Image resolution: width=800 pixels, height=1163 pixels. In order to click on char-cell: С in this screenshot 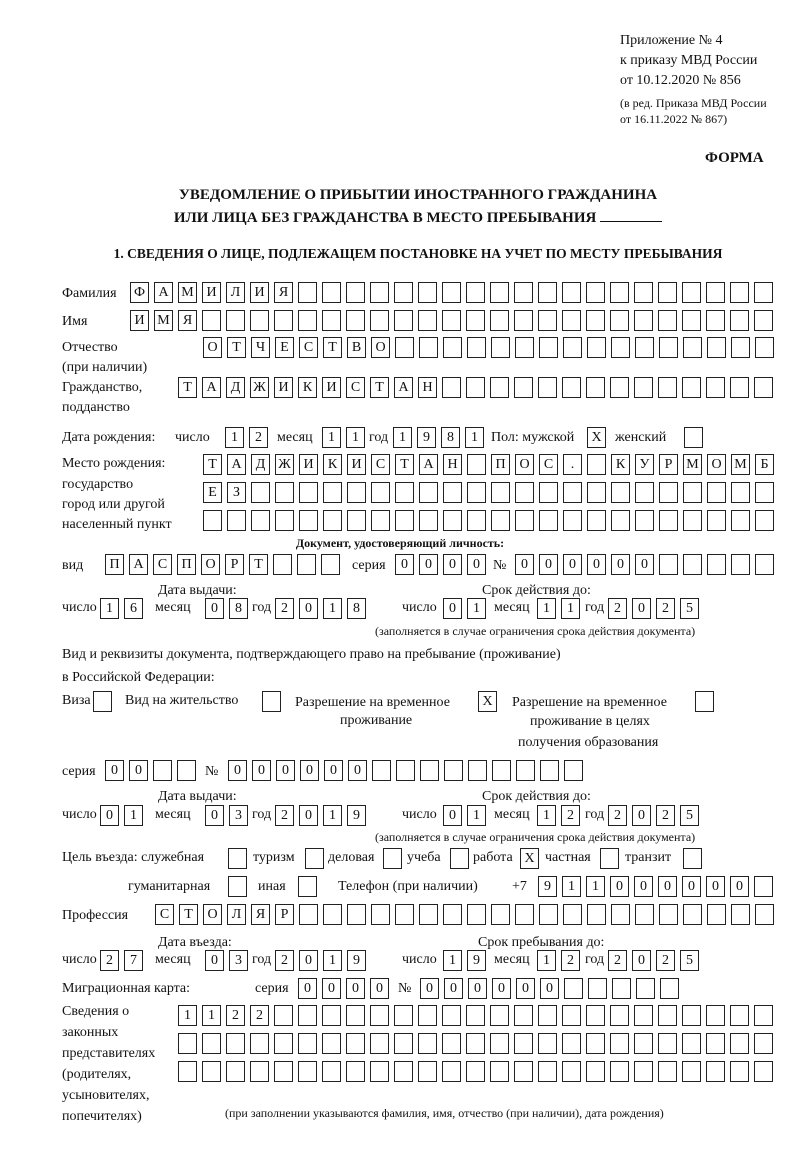, I will do `click(308, 347)`.